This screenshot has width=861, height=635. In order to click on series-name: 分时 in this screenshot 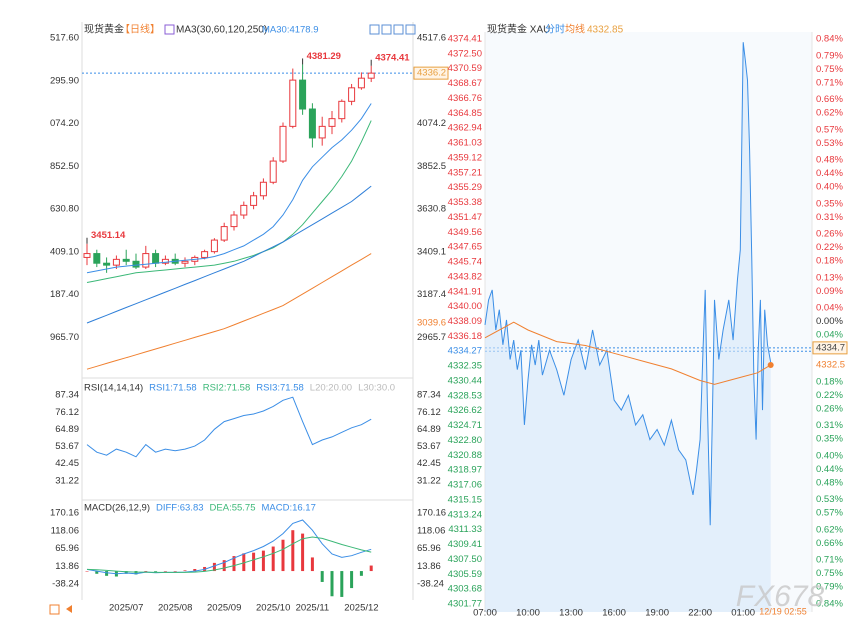, I will do `click(555, 30)`.